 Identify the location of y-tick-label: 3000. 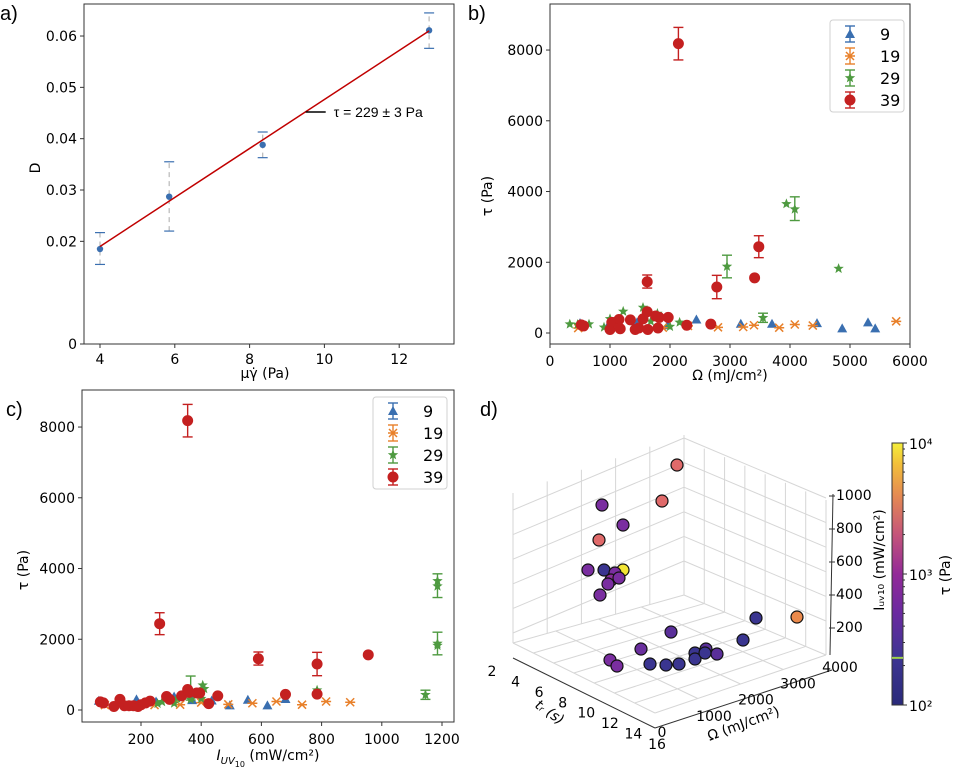
(798, 684).